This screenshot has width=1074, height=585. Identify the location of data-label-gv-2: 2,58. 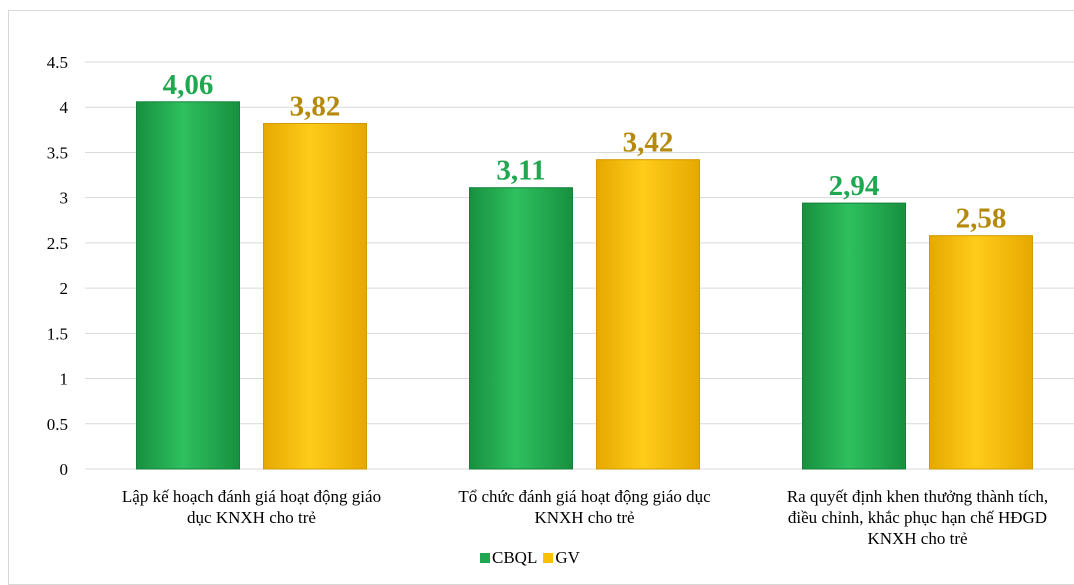
(981, 219).